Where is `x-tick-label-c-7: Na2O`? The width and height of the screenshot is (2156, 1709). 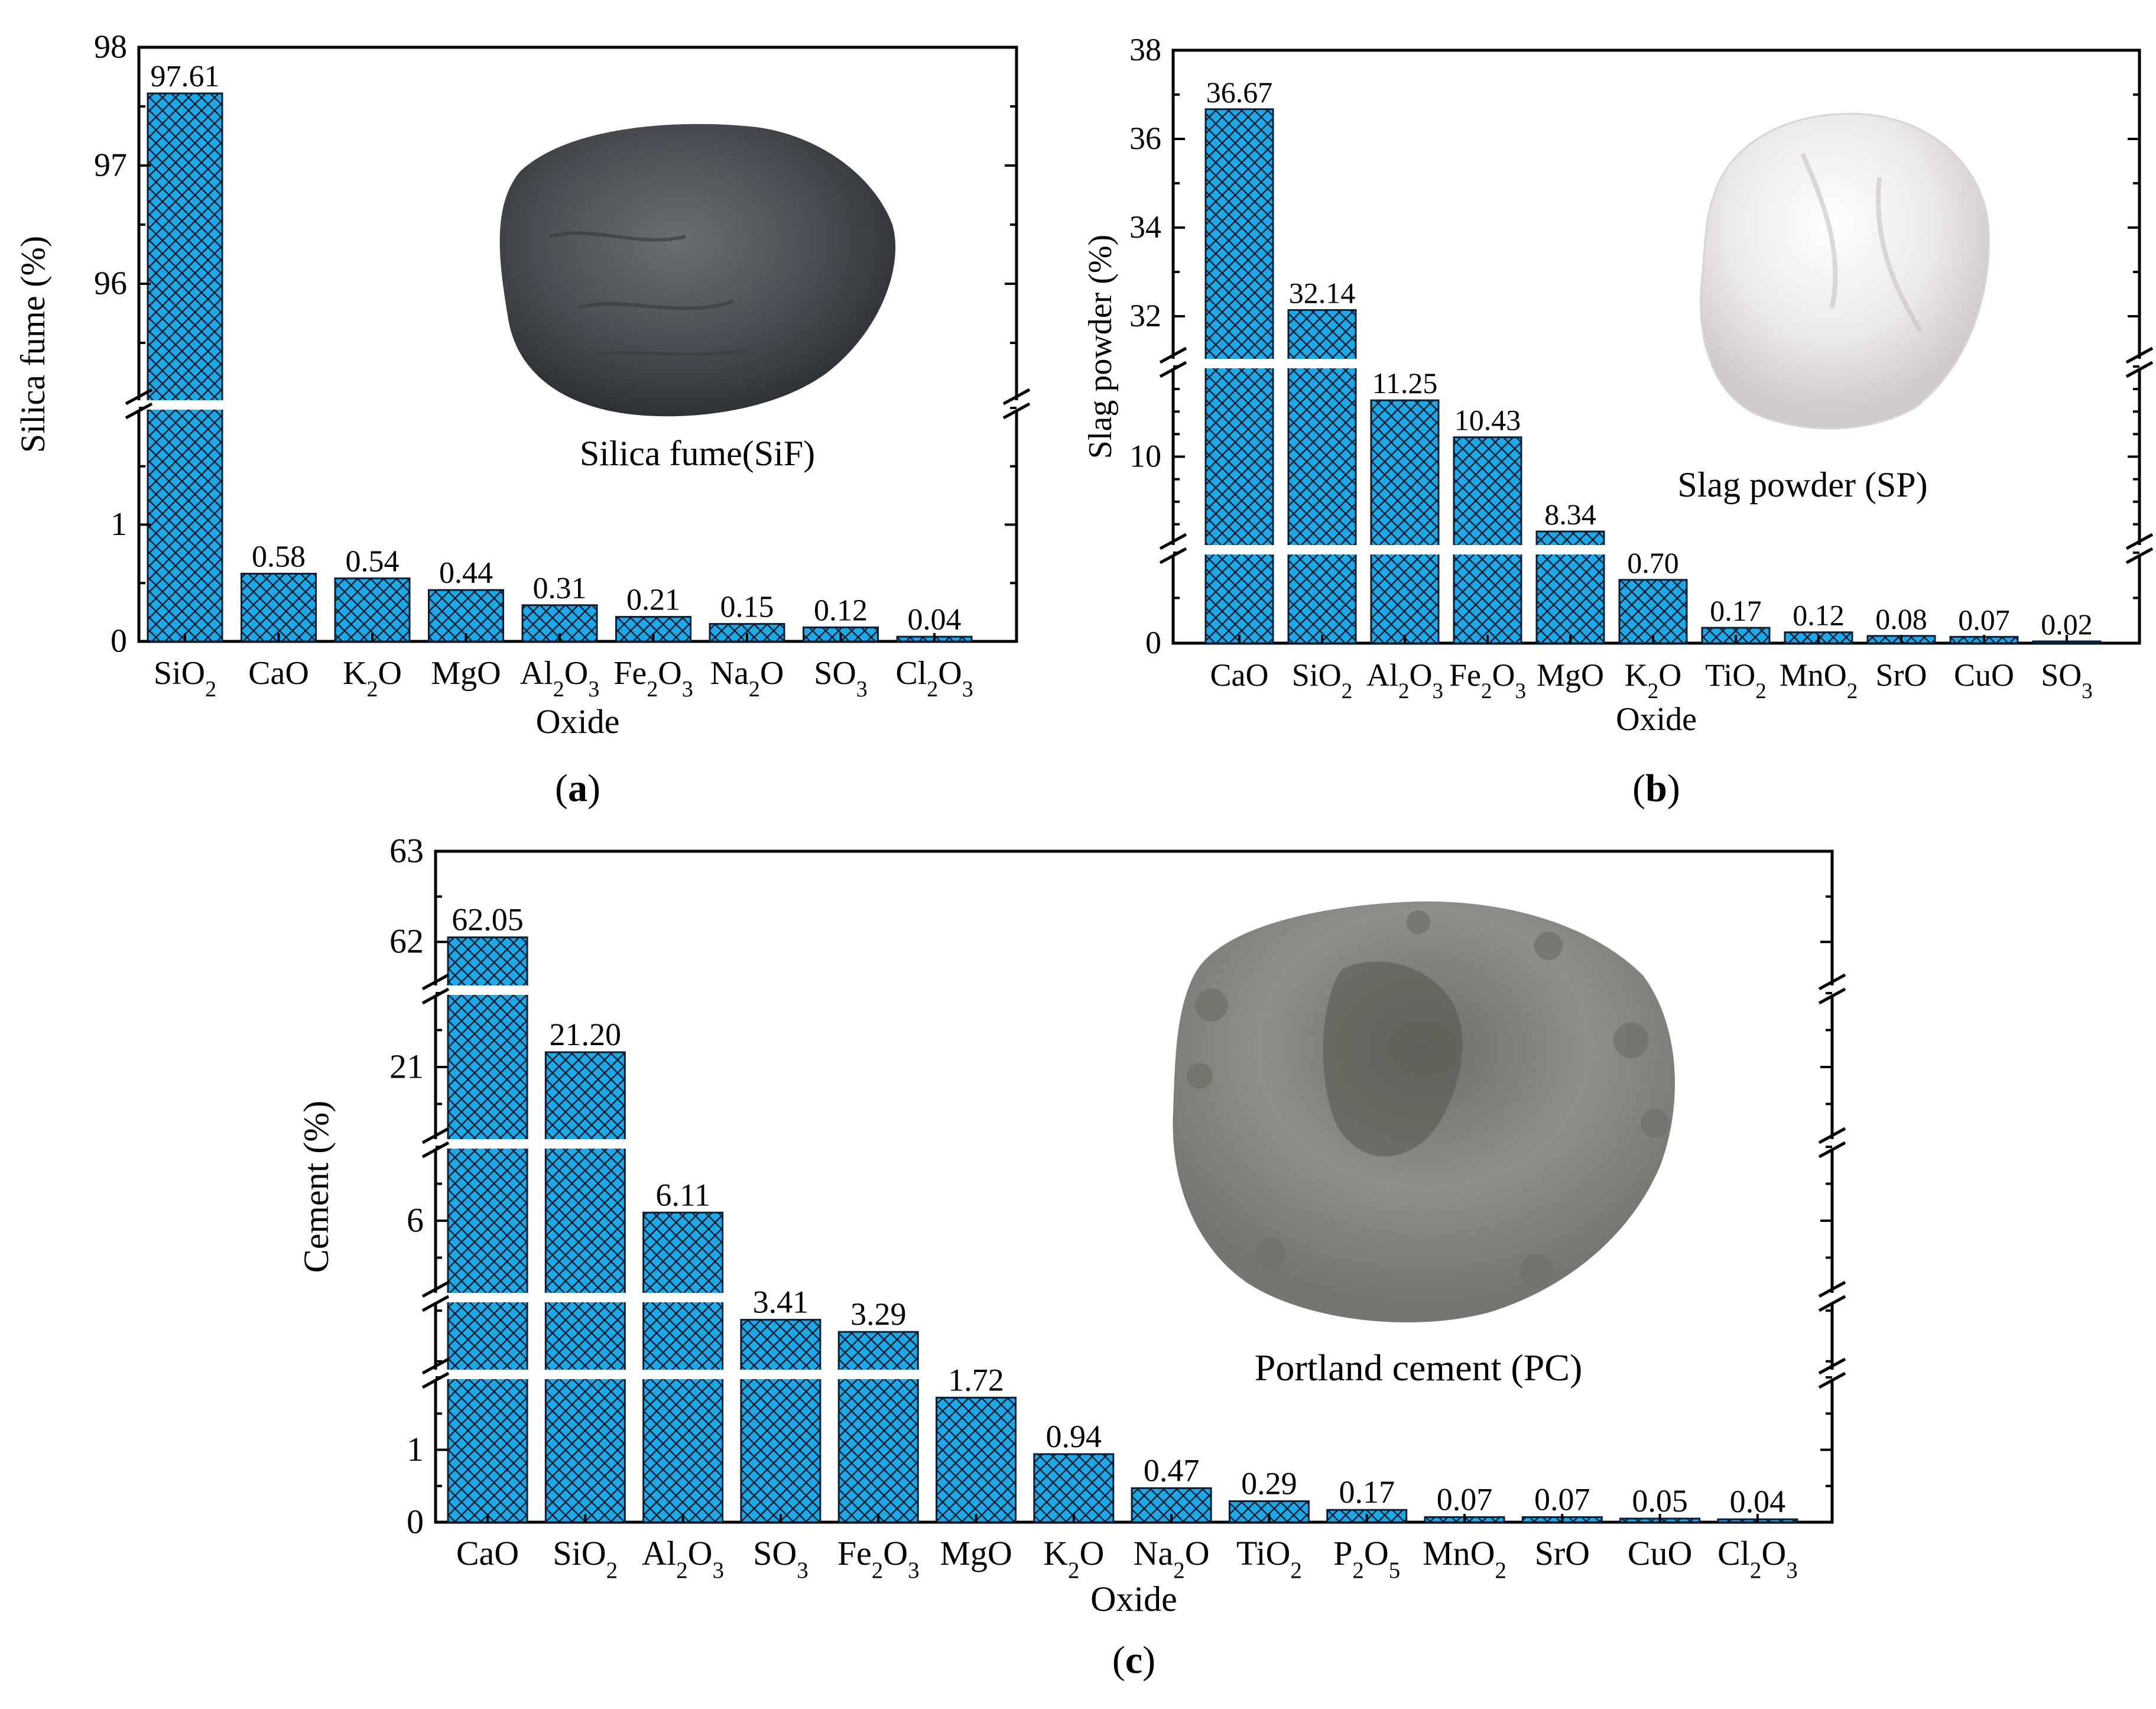
x-tick-label-c-7: Na2O is located at coordinates (1172, 1558).